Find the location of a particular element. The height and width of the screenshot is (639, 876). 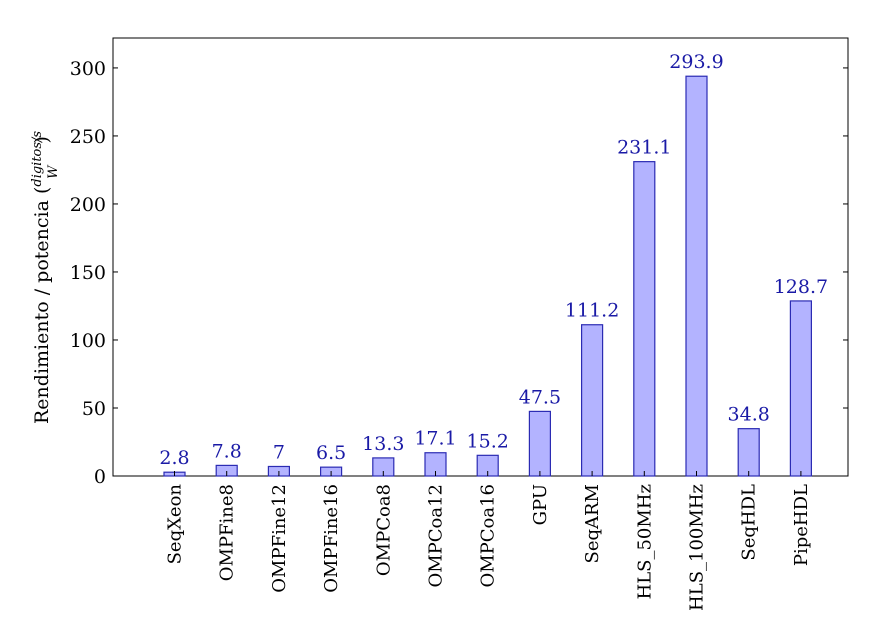

y-tick-label: 100 is located at coordinates (88, 341).